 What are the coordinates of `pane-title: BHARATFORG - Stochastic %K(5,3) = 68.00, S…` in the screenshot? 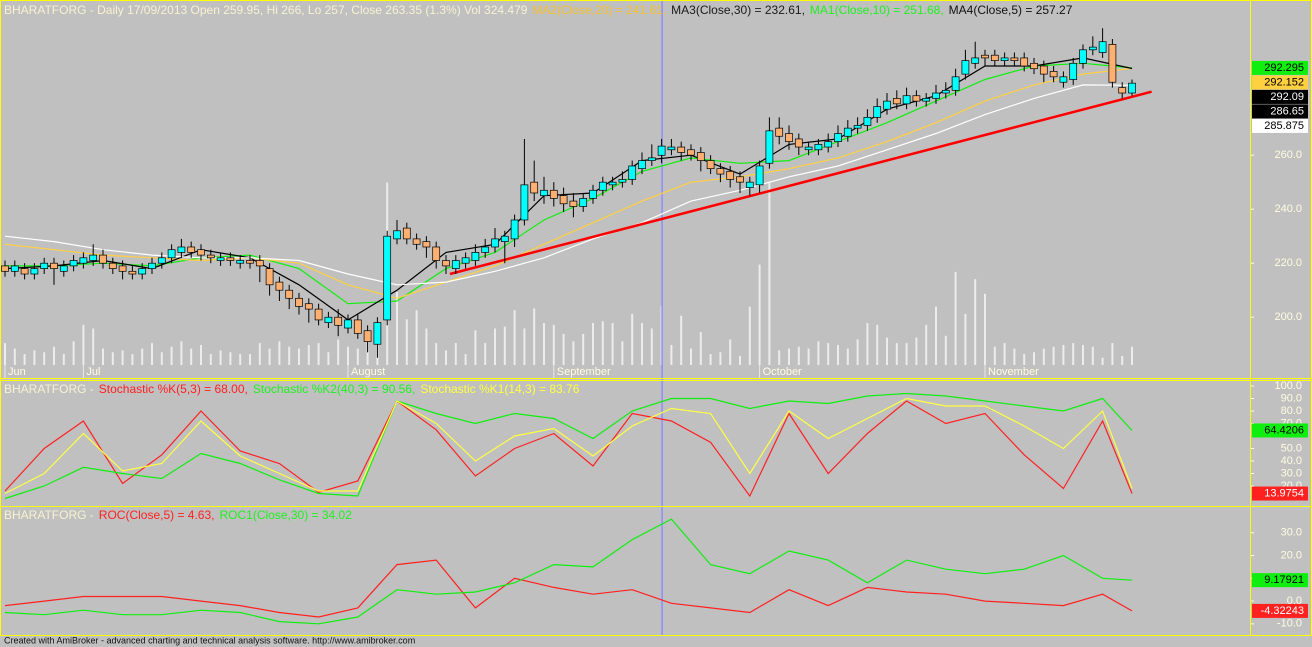 It's located at (292, 389).